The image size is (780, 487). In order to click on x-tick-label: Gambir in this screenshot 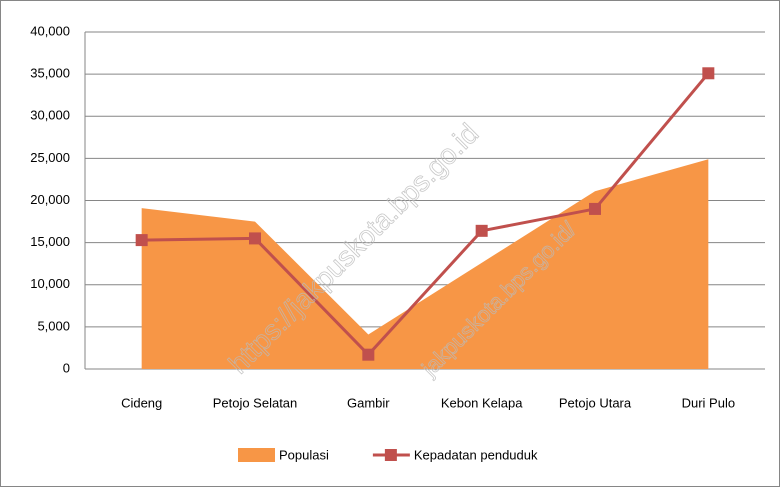, I will do `click(368, 402)`.